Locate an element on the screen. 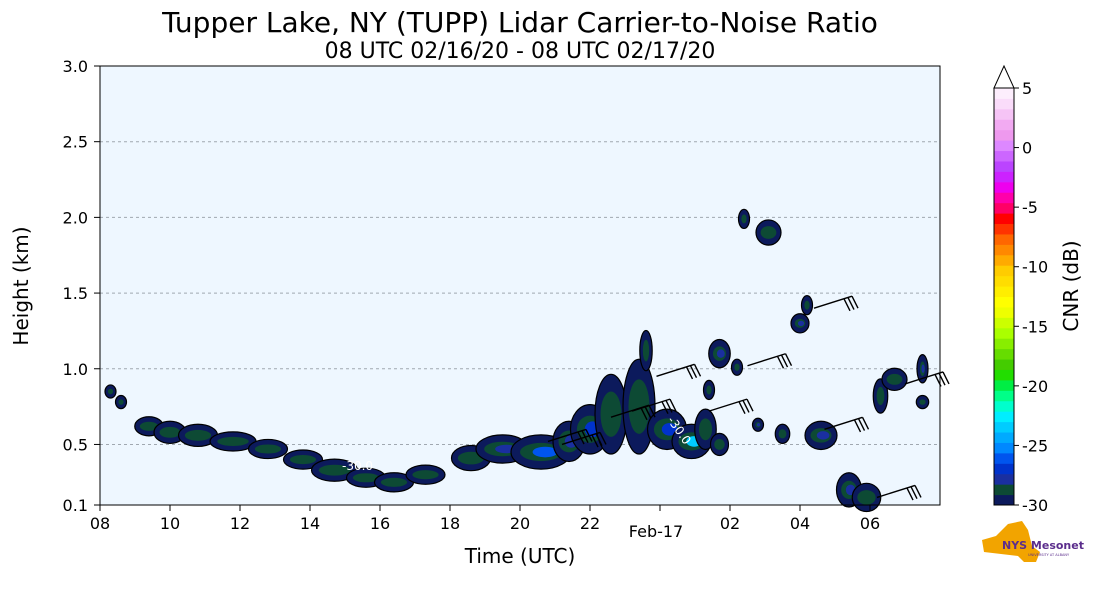 Image resolution: width=1093 pixels, height=604 pixels. x-tick-label-2: 12 is located at coordinates (240, 523).